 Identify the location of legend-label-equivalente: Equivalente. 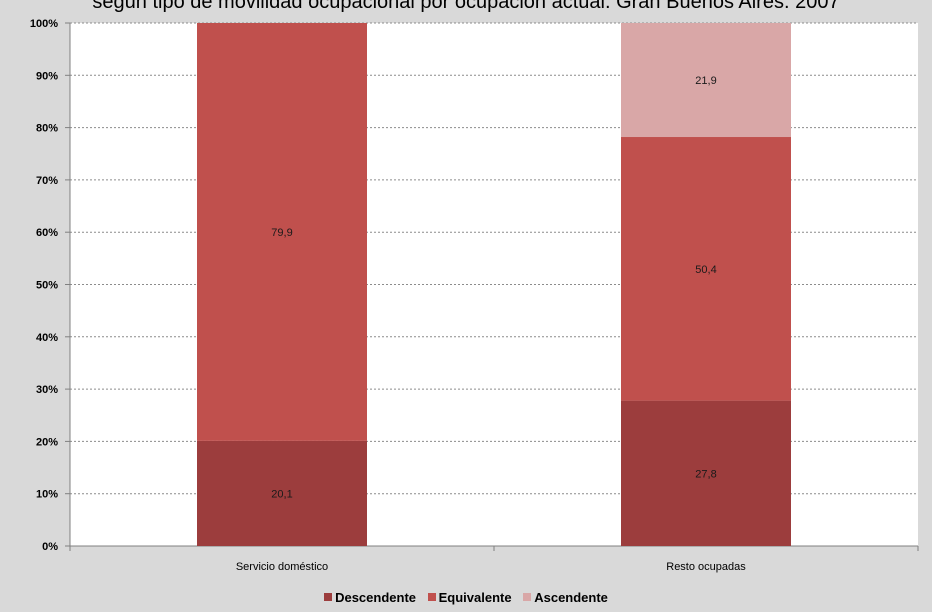
(475, 597).